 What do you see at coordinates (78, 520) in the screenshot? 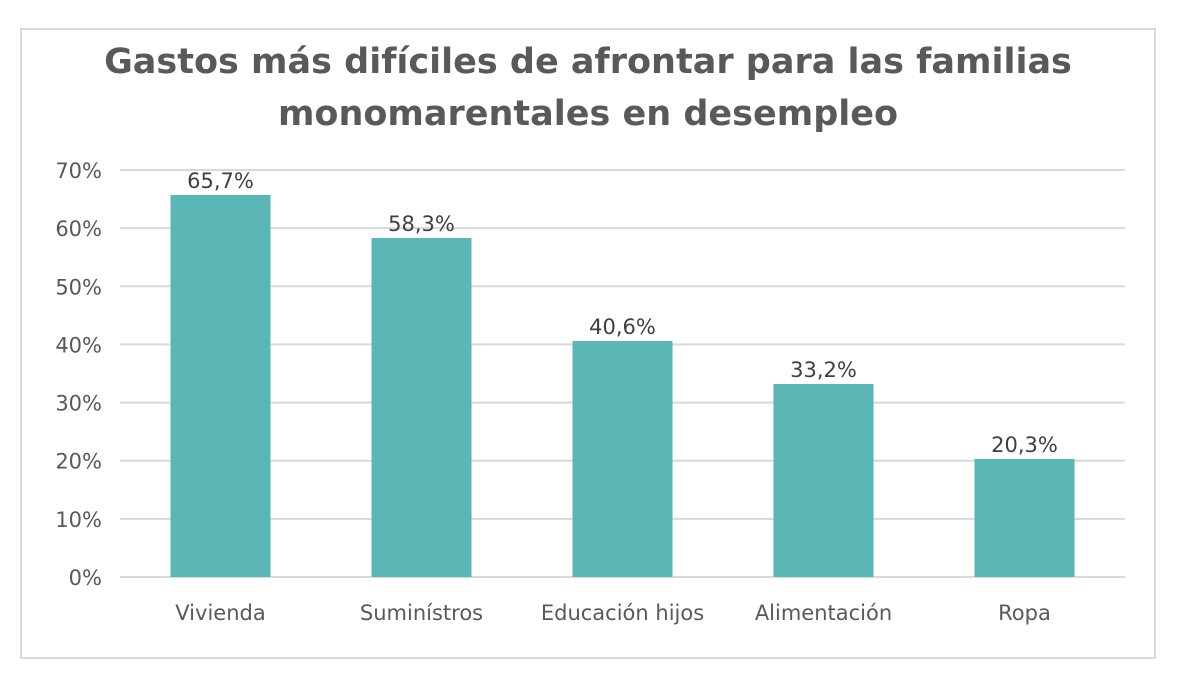
I see `y-tick-label: 10%` at bounding box center [78, 520].